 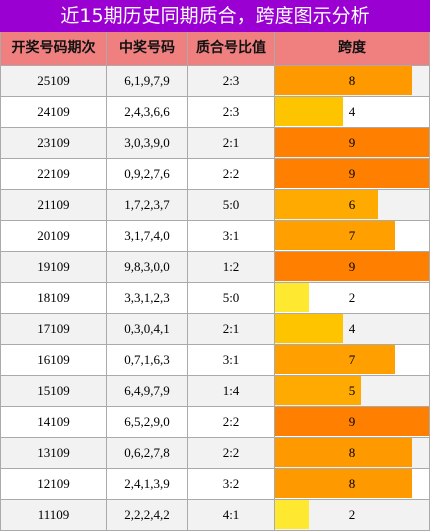 I want to click on table-cell: 6,1,9,7,9, so click(x=147, y=81).